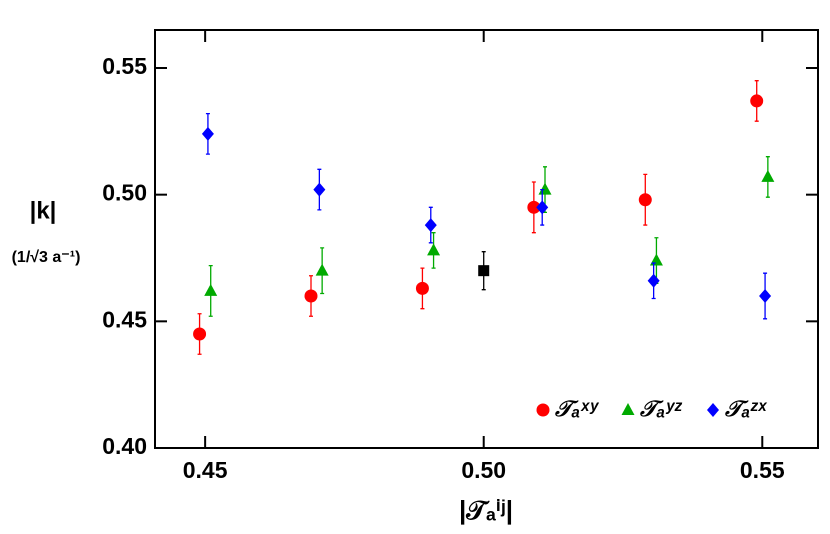 The height and width of the screenshot is (534, 830). I want to click on x-tick-label: 0.50, so click(483, 470).